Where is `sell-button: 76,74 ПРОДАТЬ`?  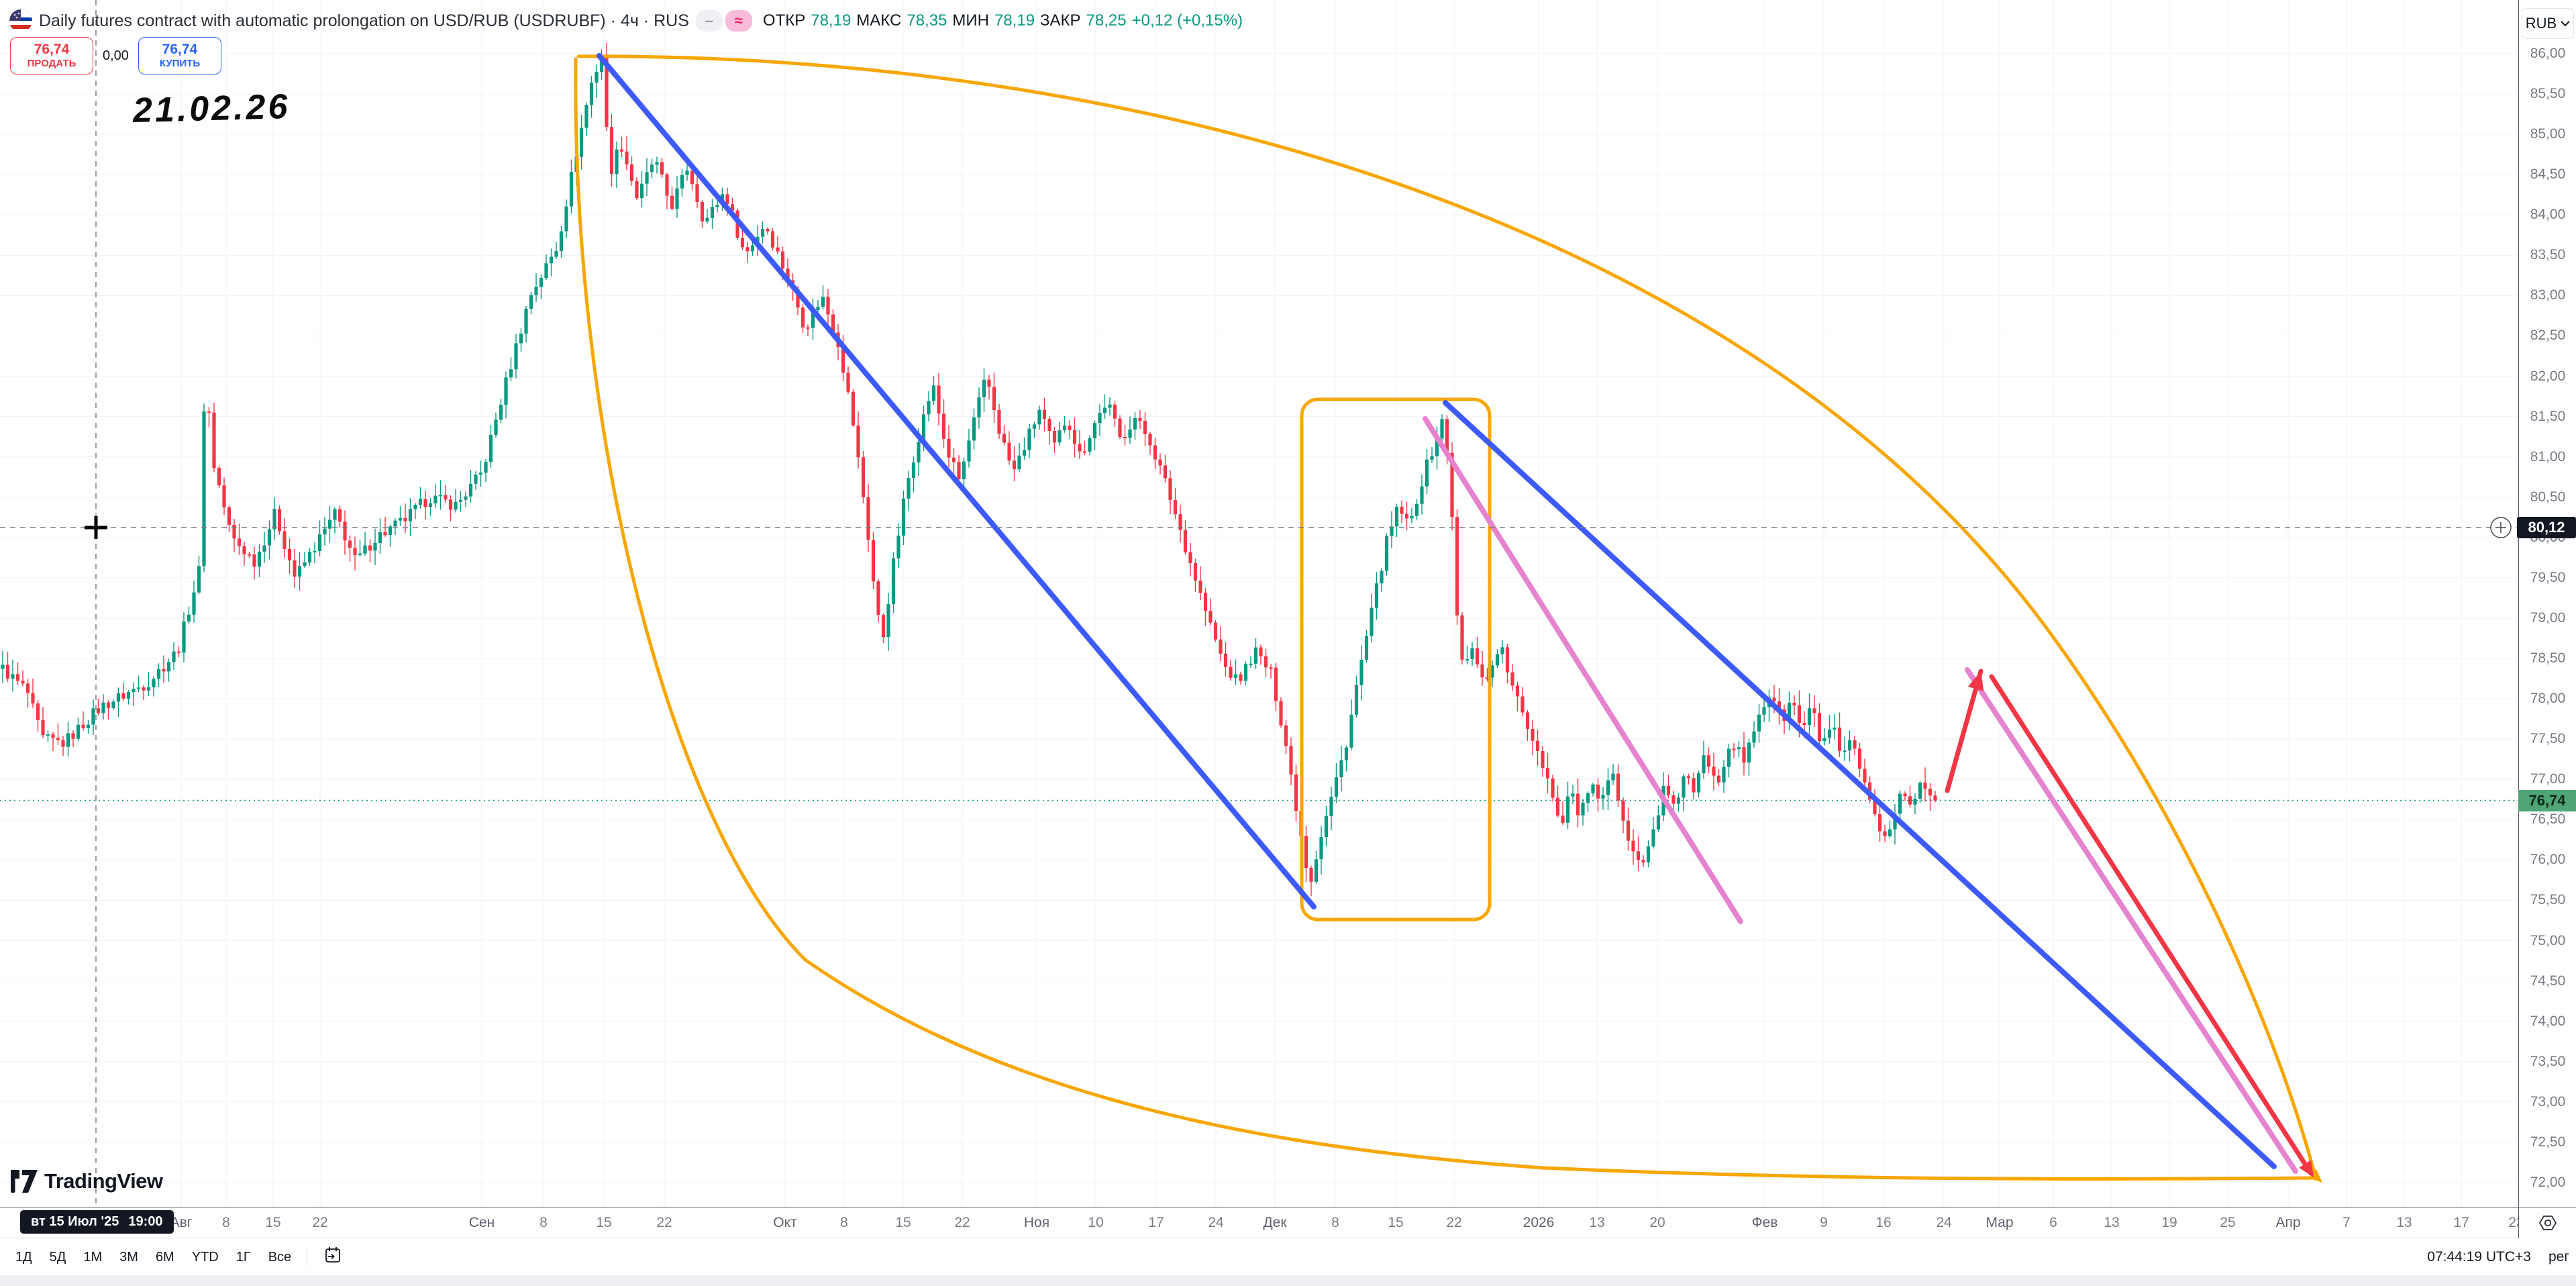
sell-button: 76,74 ПРОДАТЬ is located at coordinates (51, 56).